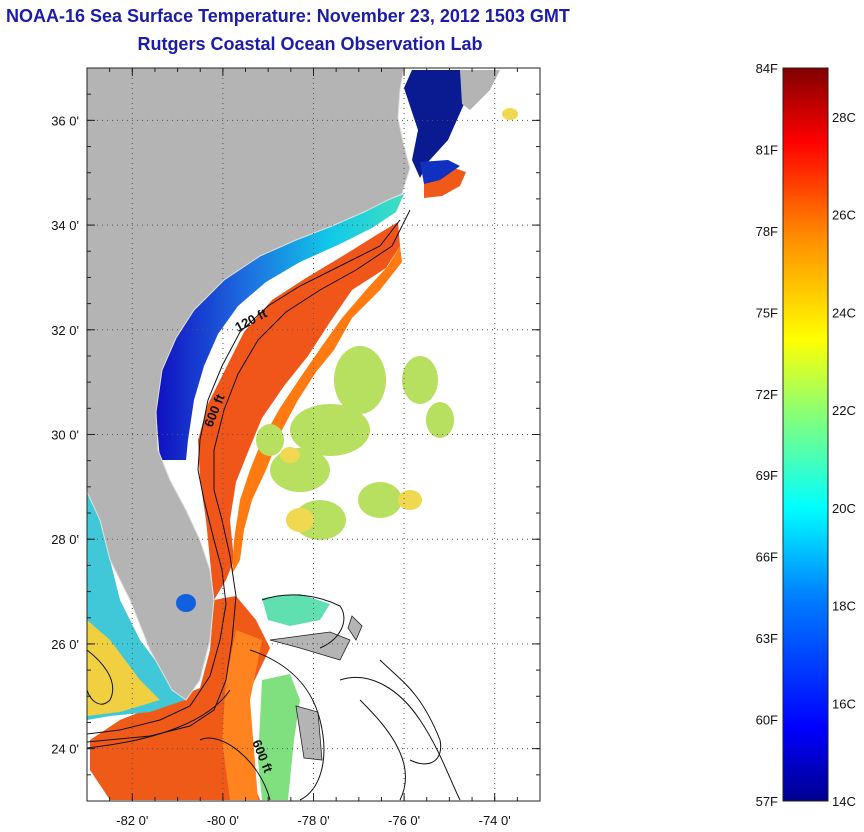  What do you see at coordinates (844, 801) in the screenshot?
I see `colorbar-c-label: 14C` at bounding box center [844, 801].